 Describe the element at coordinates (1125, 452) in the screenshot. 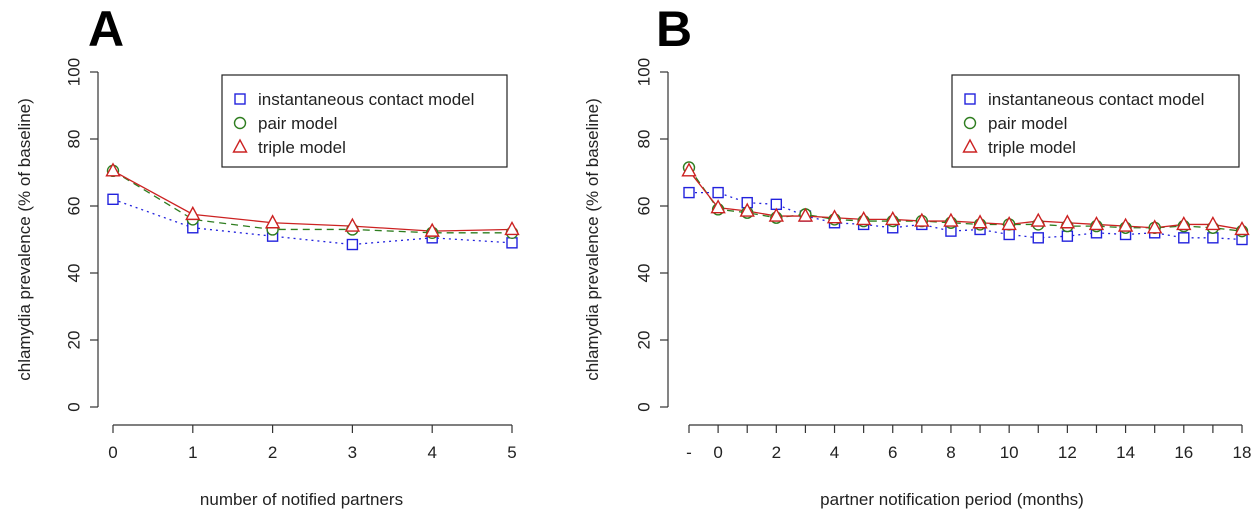

I see `x-tick-label: 14` at that location.